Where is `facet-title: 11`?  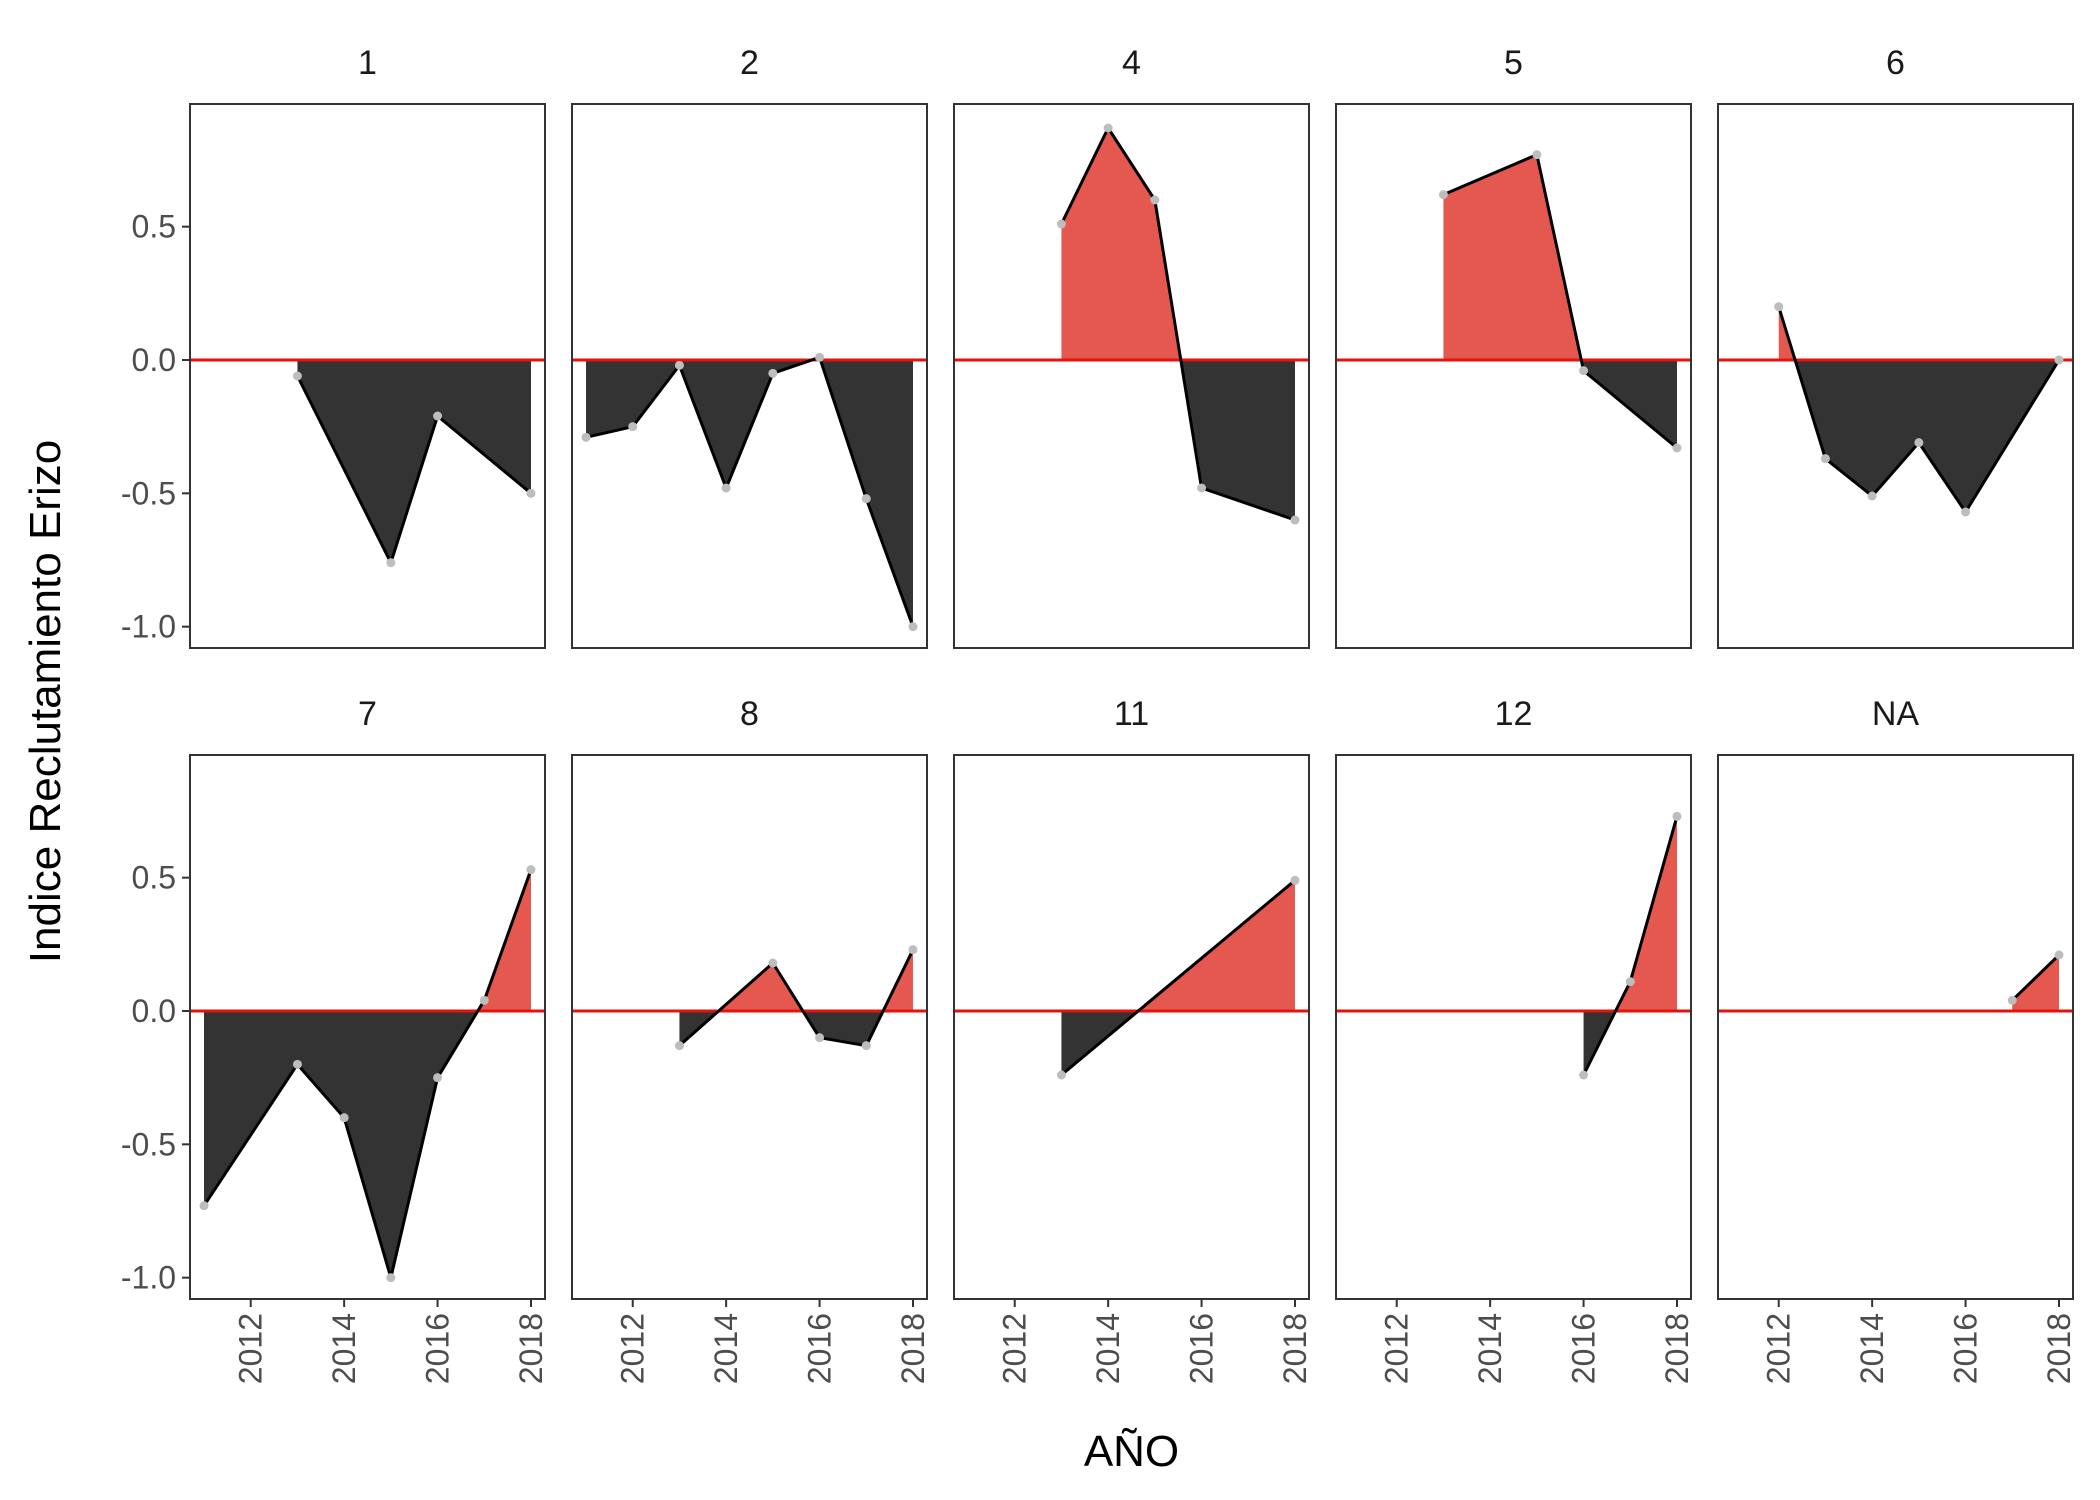
facet-title: 11 is located at coordinates (1131, 714).